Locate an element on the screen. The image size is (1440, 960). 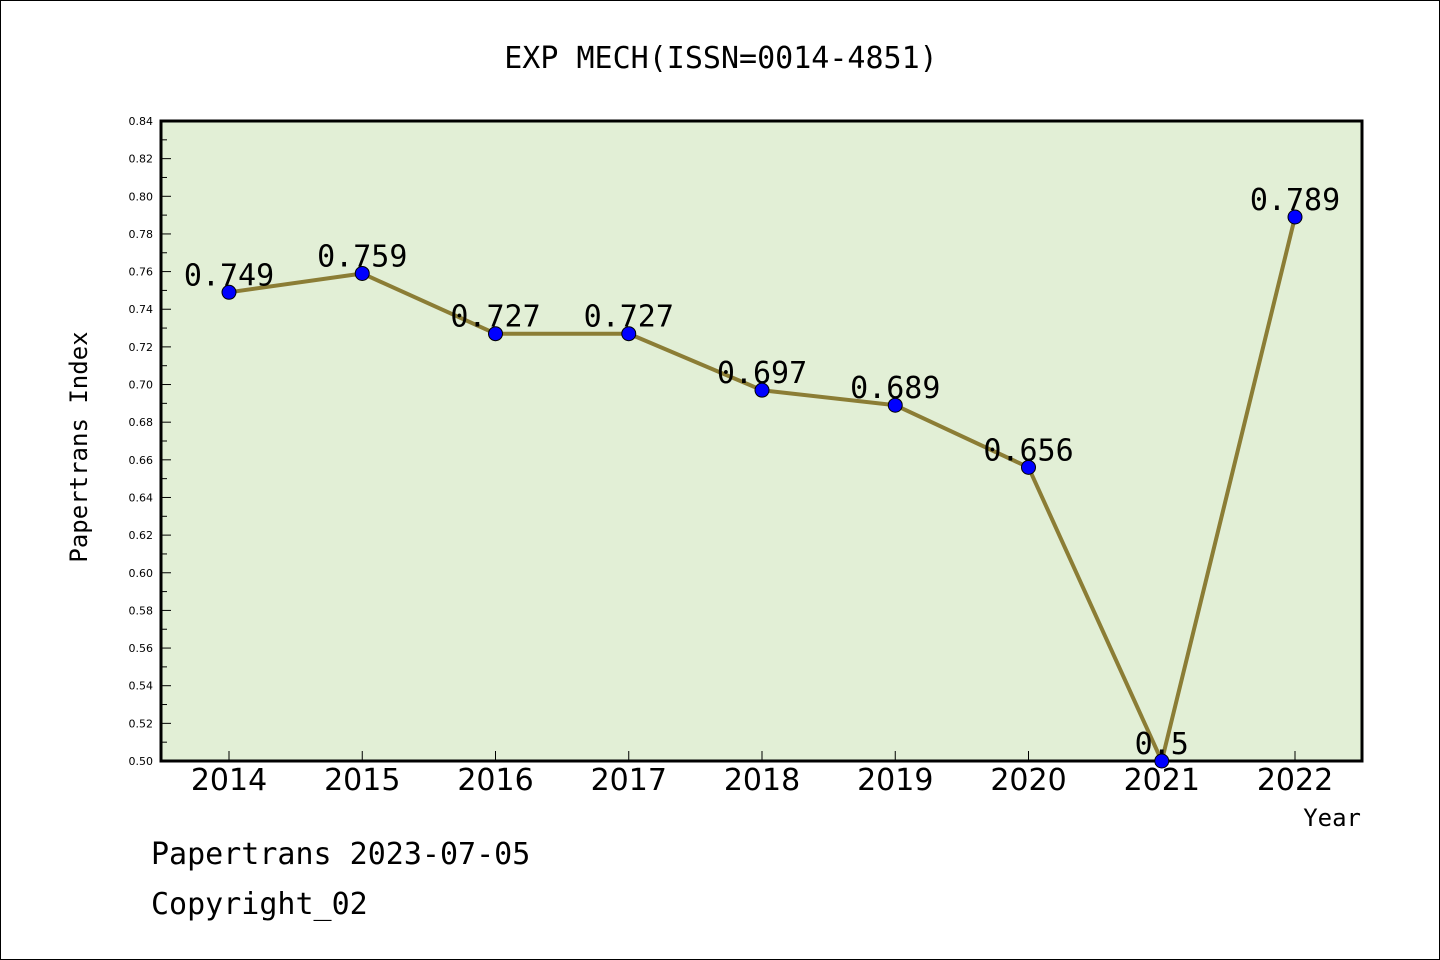
x-tick-label: 2019 is located at coordinates (895, 780).